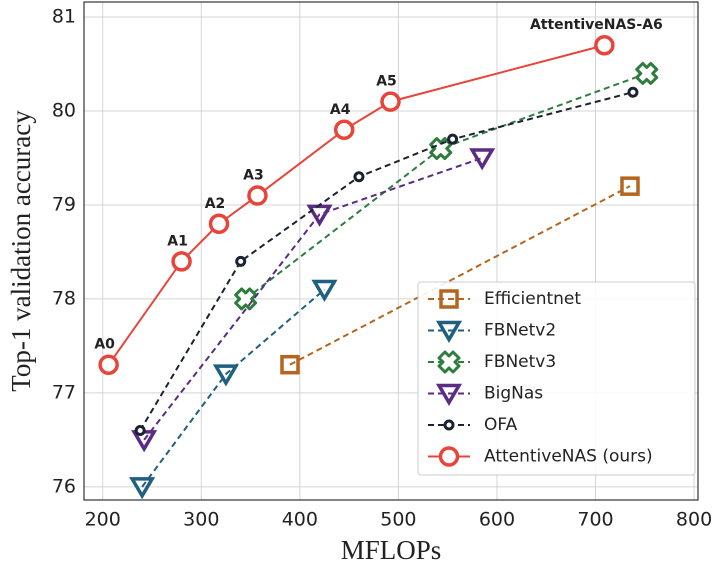  I want to click on point-label: A2, so click(215, 204).